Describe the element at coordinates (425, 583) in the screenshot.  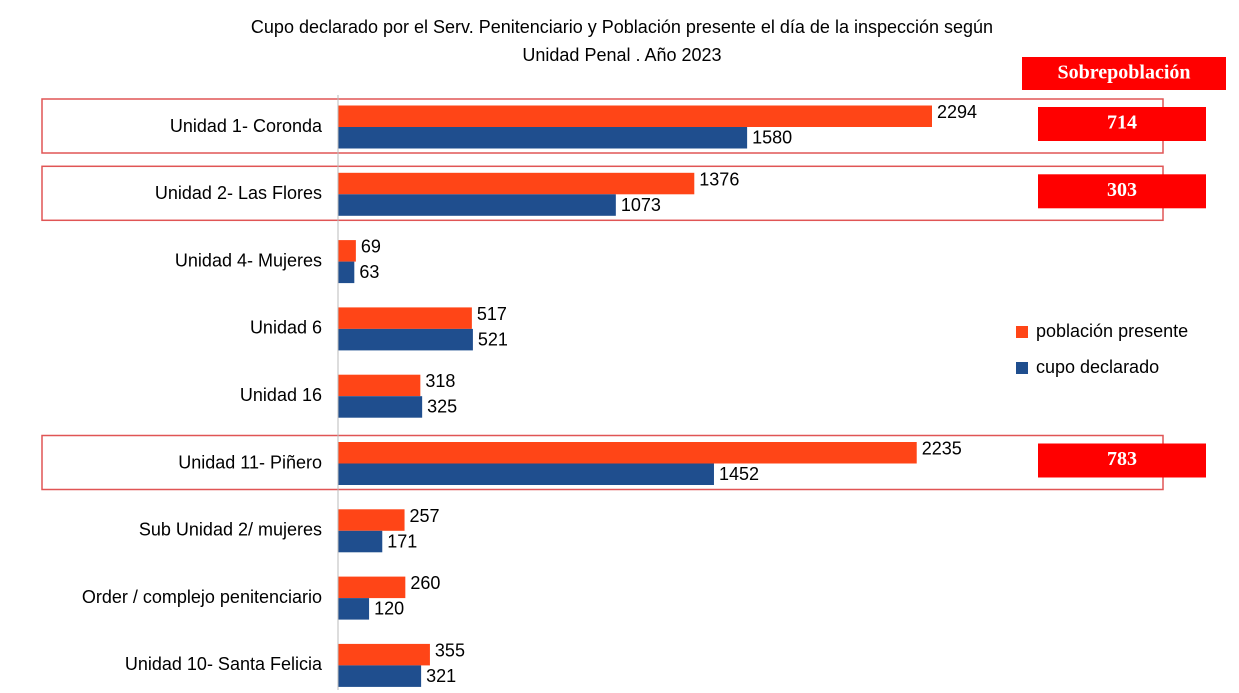
I see `data-label: 260` at that location.